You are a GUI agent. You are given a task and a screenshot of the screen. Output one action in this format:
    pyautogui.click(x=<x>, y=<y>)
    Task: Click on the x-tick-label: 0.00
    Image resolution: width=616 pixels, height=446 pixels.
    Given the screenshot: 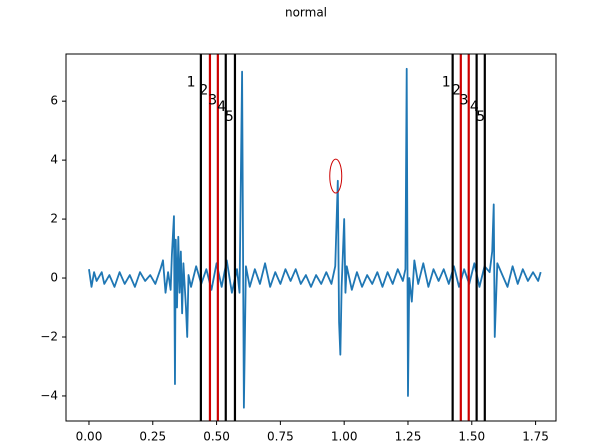 What is the action you would take?
    pyautogui.click(x=89, y=437)
    